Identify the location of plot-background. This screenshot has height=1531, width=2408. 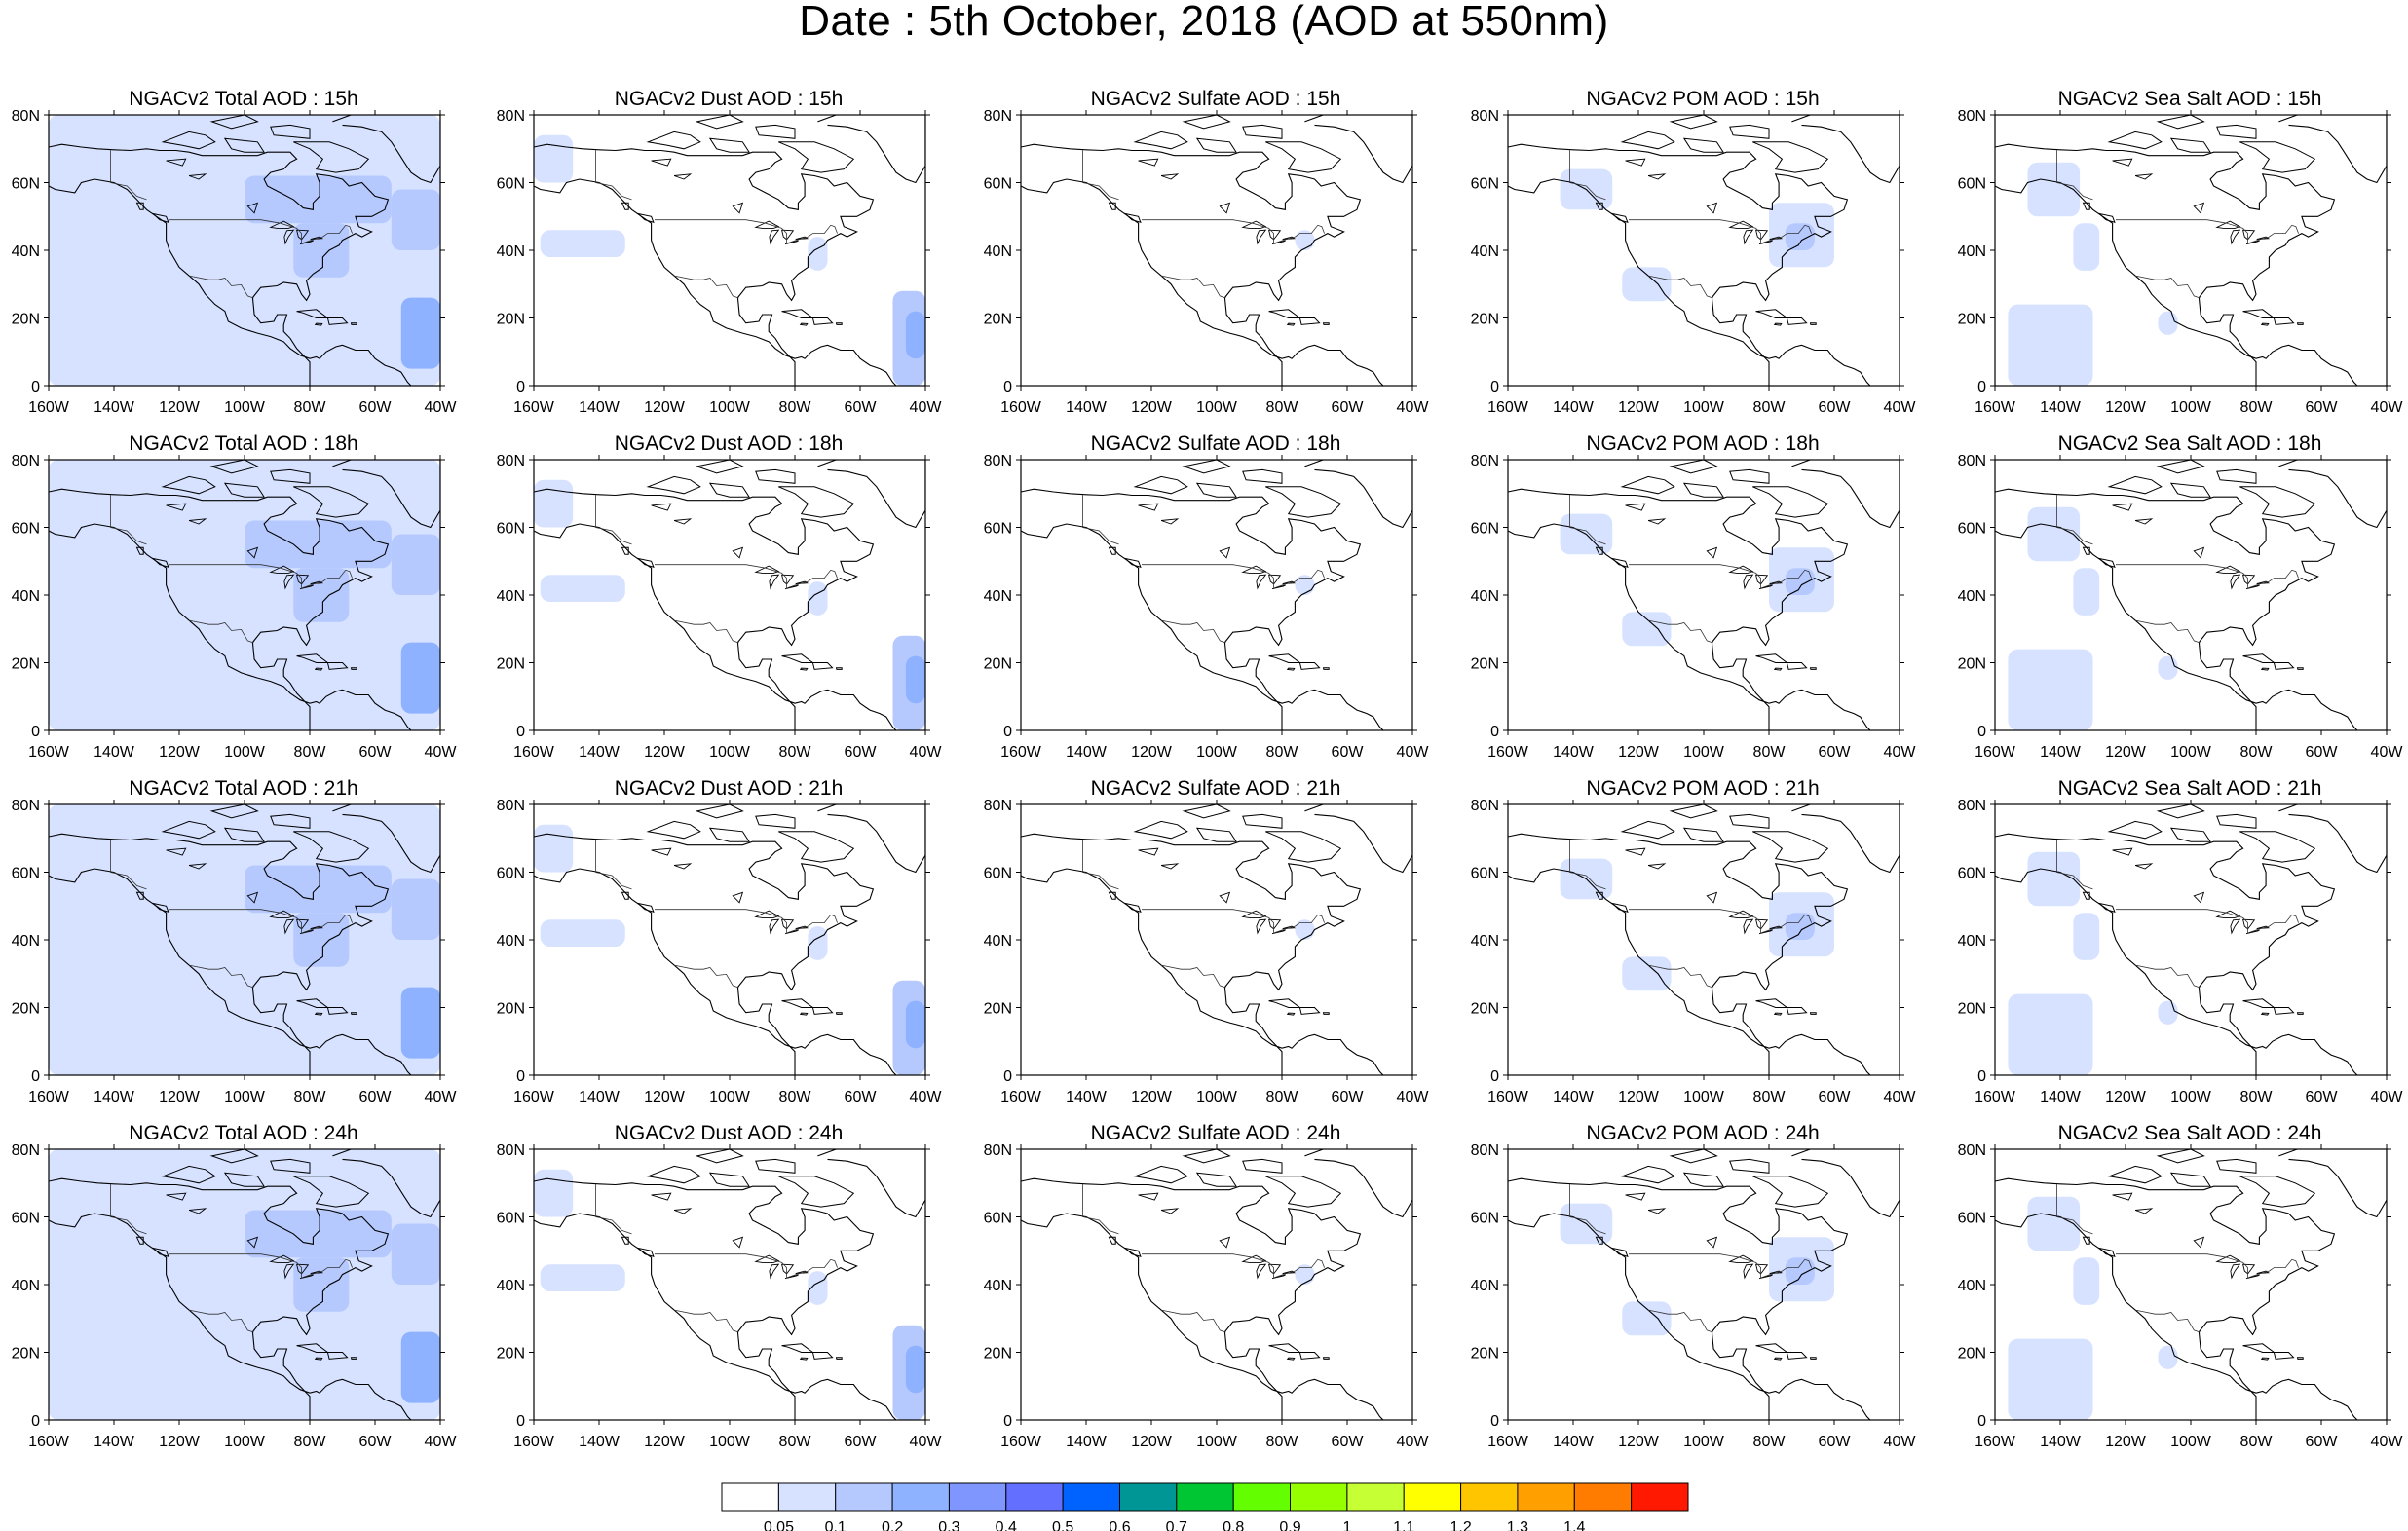
(1216, 250).